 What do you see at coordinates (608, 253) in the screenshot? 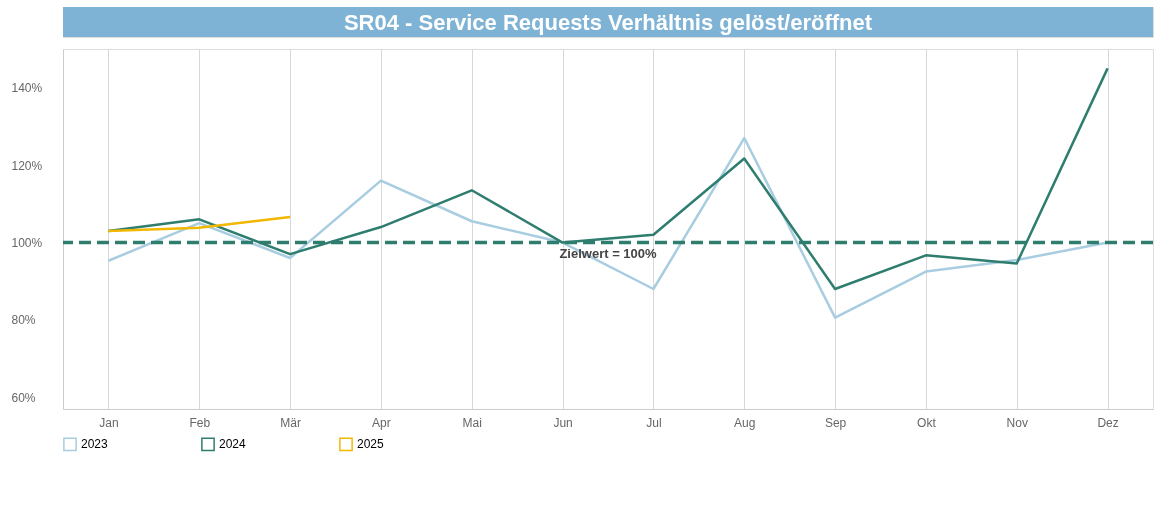
I see `ref-line-label: Zielwert = 100%` at bounding box center [608, 253].